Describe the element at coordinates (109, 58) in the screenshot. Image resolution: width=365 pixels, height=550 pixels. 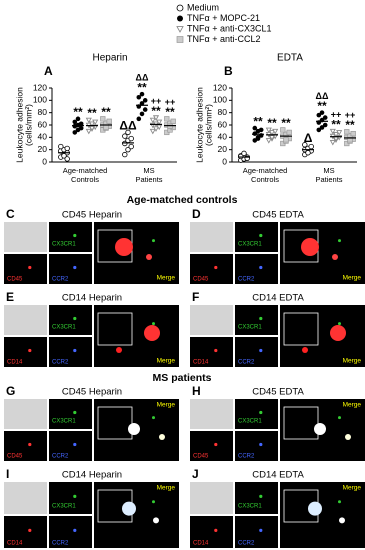
I see `chart-title: Heparin` at that location.